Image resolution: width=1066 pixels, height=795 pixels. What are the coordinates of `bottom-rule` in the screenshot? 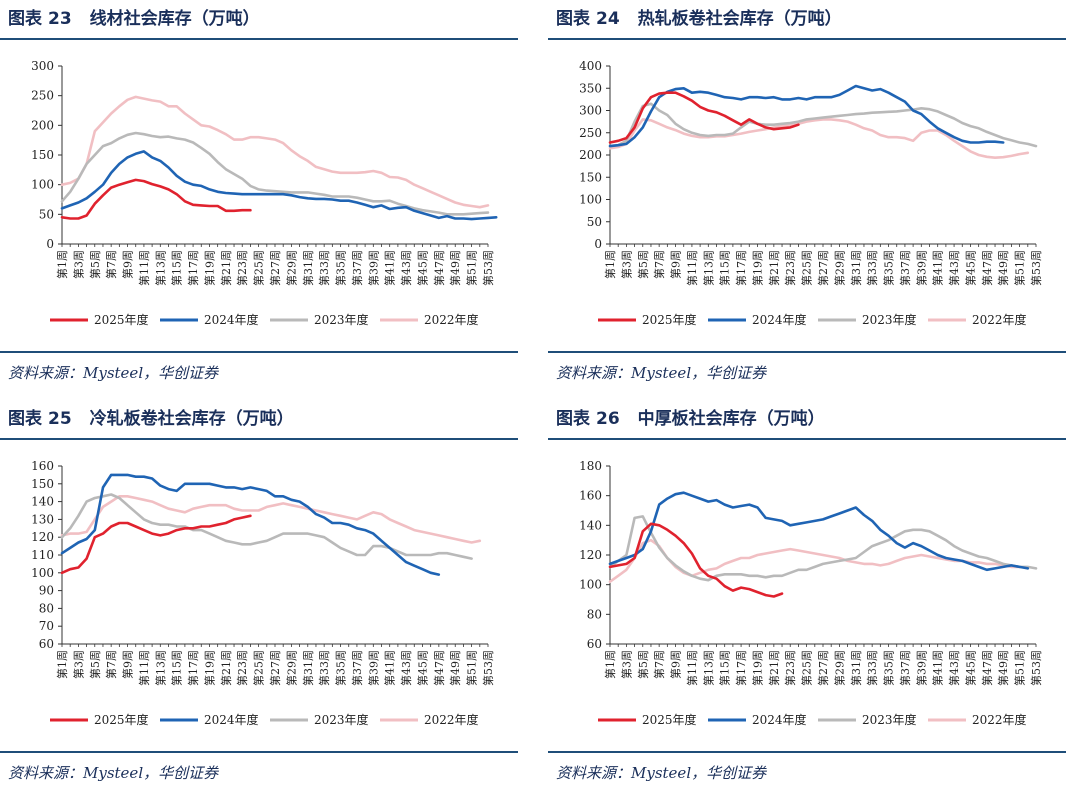 It's located at (259, 352).